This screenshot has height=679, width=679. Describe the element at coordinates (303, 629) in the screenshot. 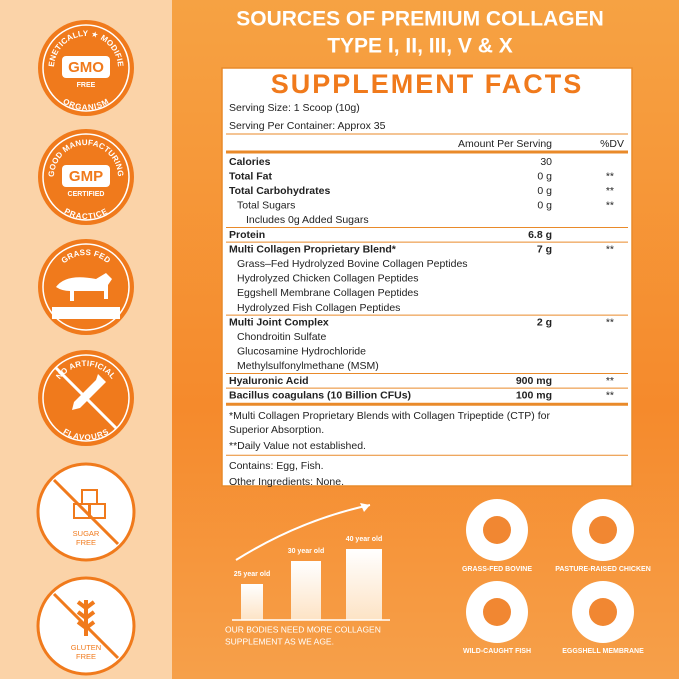

I see `caption: OUR BODIES NEED MORE COLLAGEN` at that location.